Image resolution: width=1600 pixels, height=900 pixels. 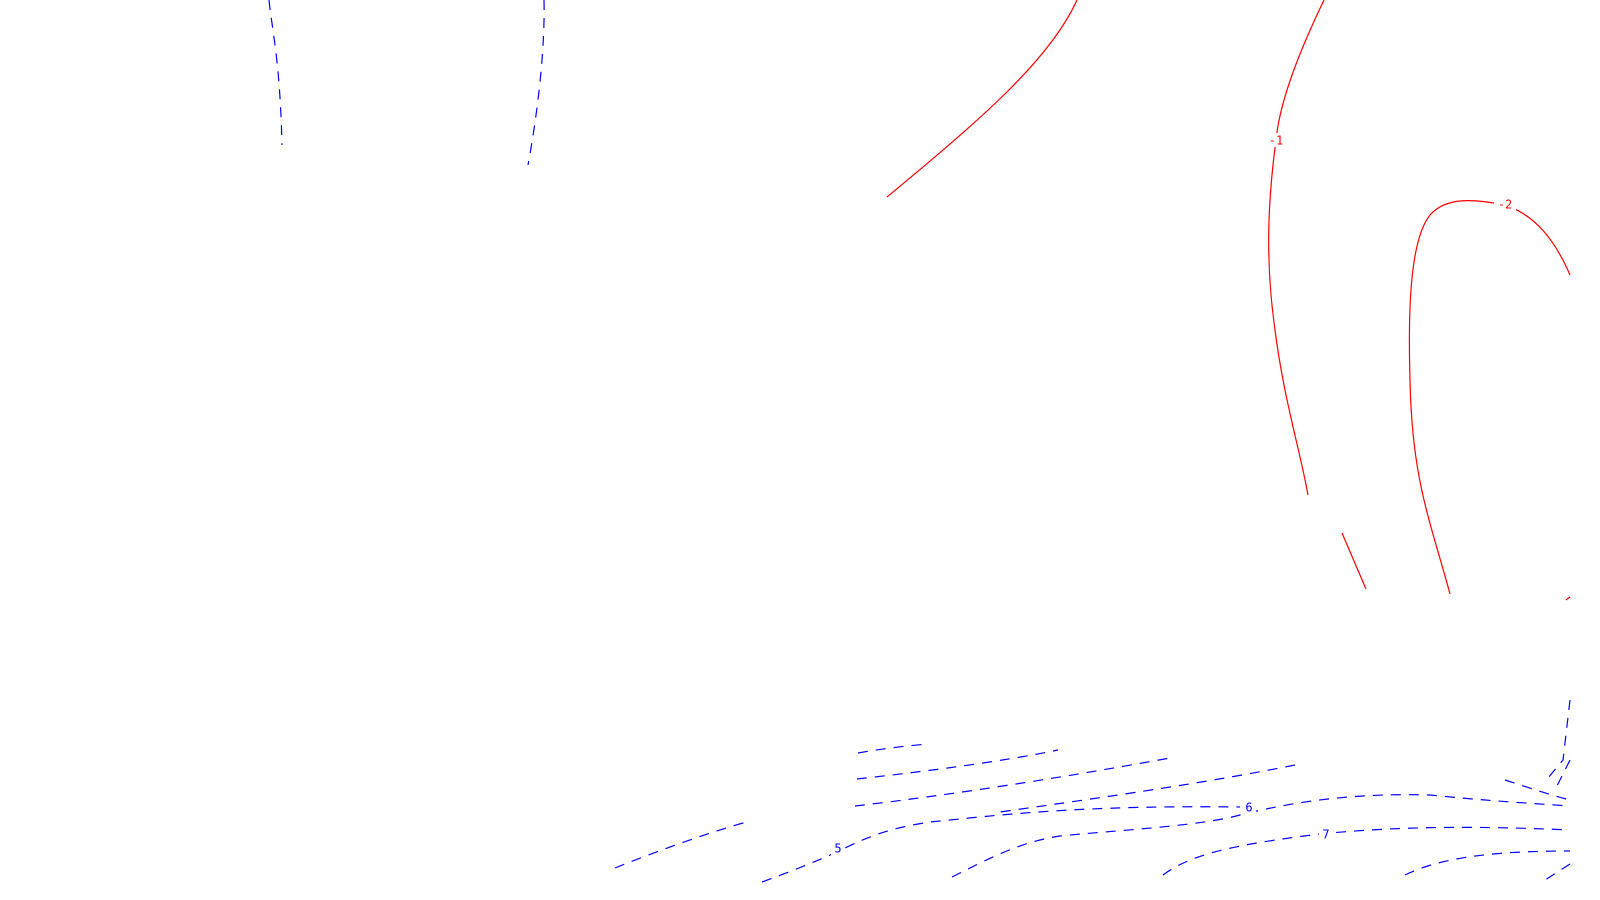 I want to click on contour-line-positive-top-left, so click(x=275, y=73).